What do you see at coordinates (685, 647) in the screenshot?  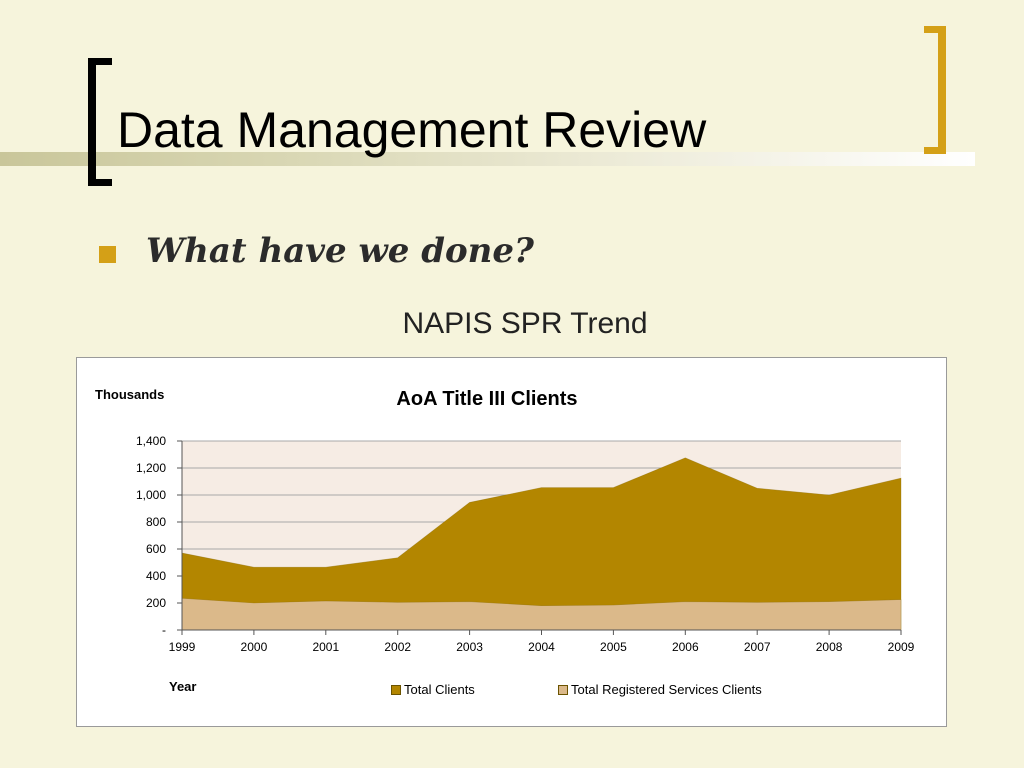 I see `x-tick-label: 2006` at bounding box center [685, 647].